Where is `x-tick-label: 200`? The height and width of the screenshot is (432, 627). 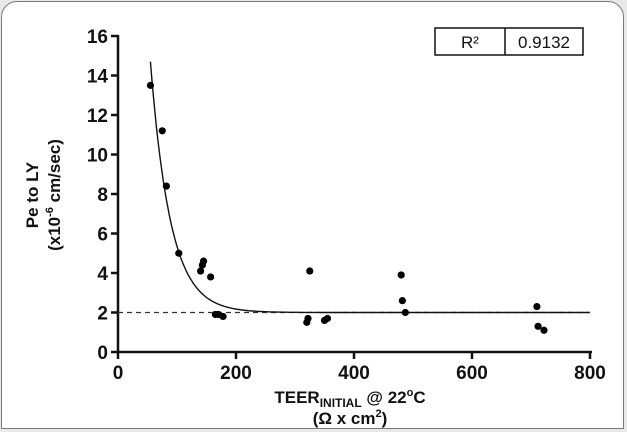
x-tick-label: 200 is located at coordinates (236, 373).